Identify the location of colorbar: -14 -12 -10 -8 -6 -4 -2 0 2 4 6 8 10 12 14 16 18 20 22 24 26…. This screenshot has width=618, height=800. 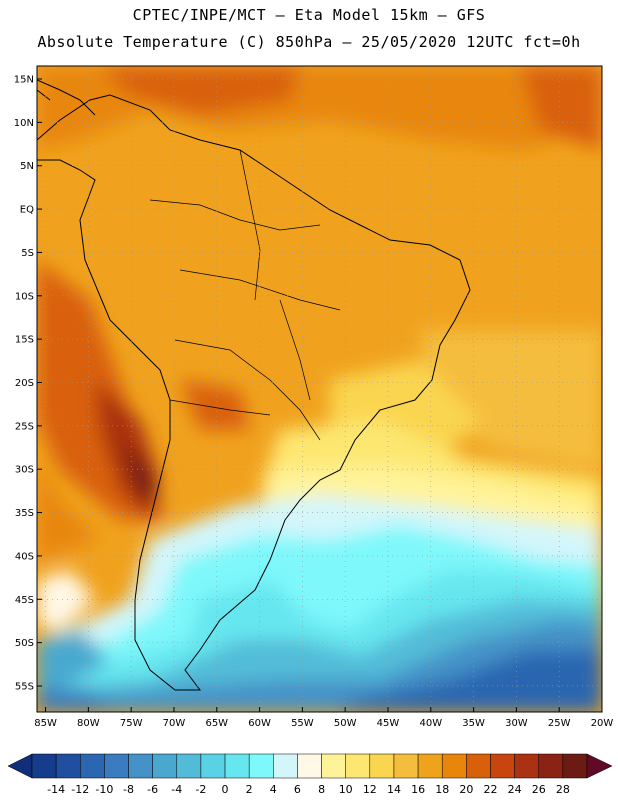
(310, 774).